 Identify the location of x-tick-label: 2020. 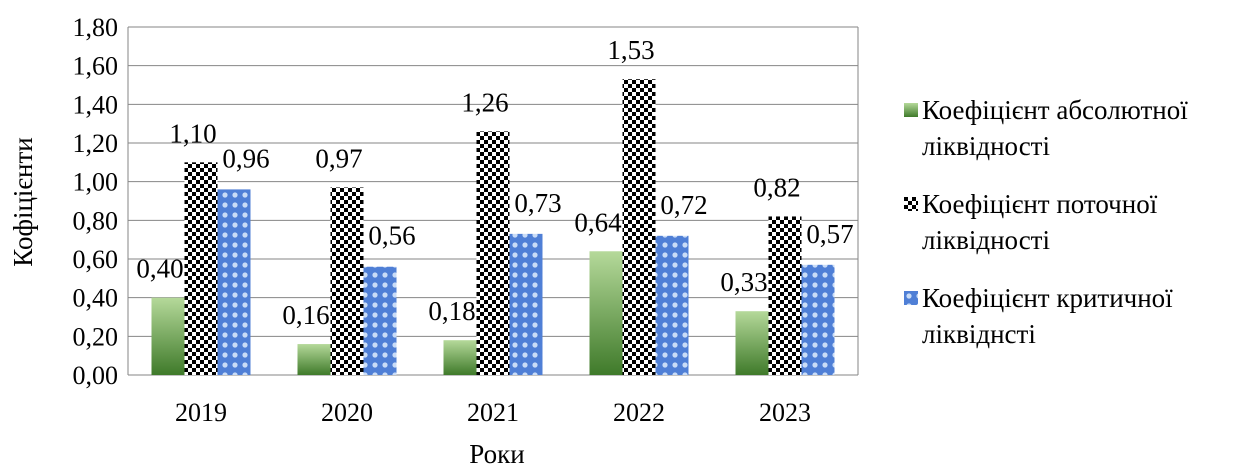
(347, 412).